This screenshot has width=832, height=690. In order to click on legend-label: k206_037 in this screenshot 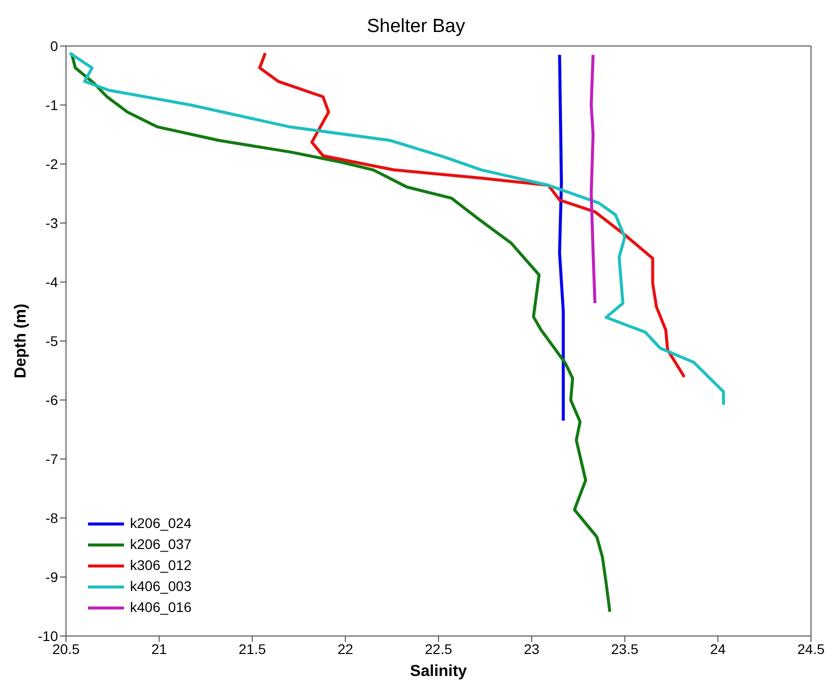, I will do `click(161, 544)`.